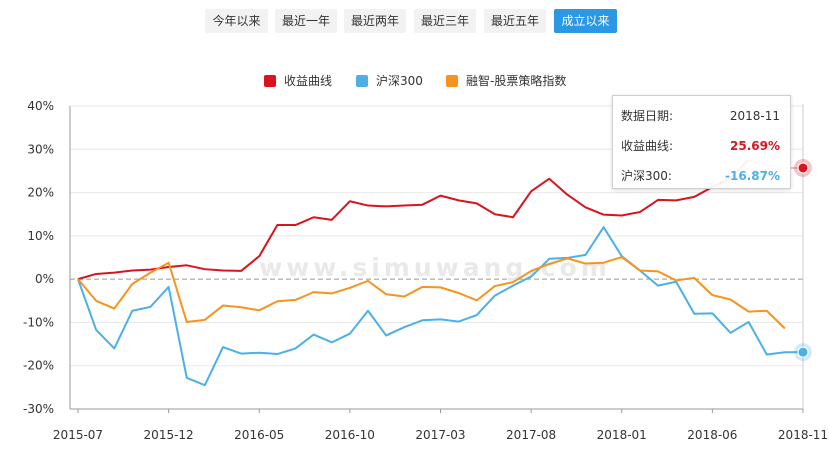 The height and width of the screenshot is (451, 829). I want to click on x-tick-label: 2017-08, so click(531, 435).